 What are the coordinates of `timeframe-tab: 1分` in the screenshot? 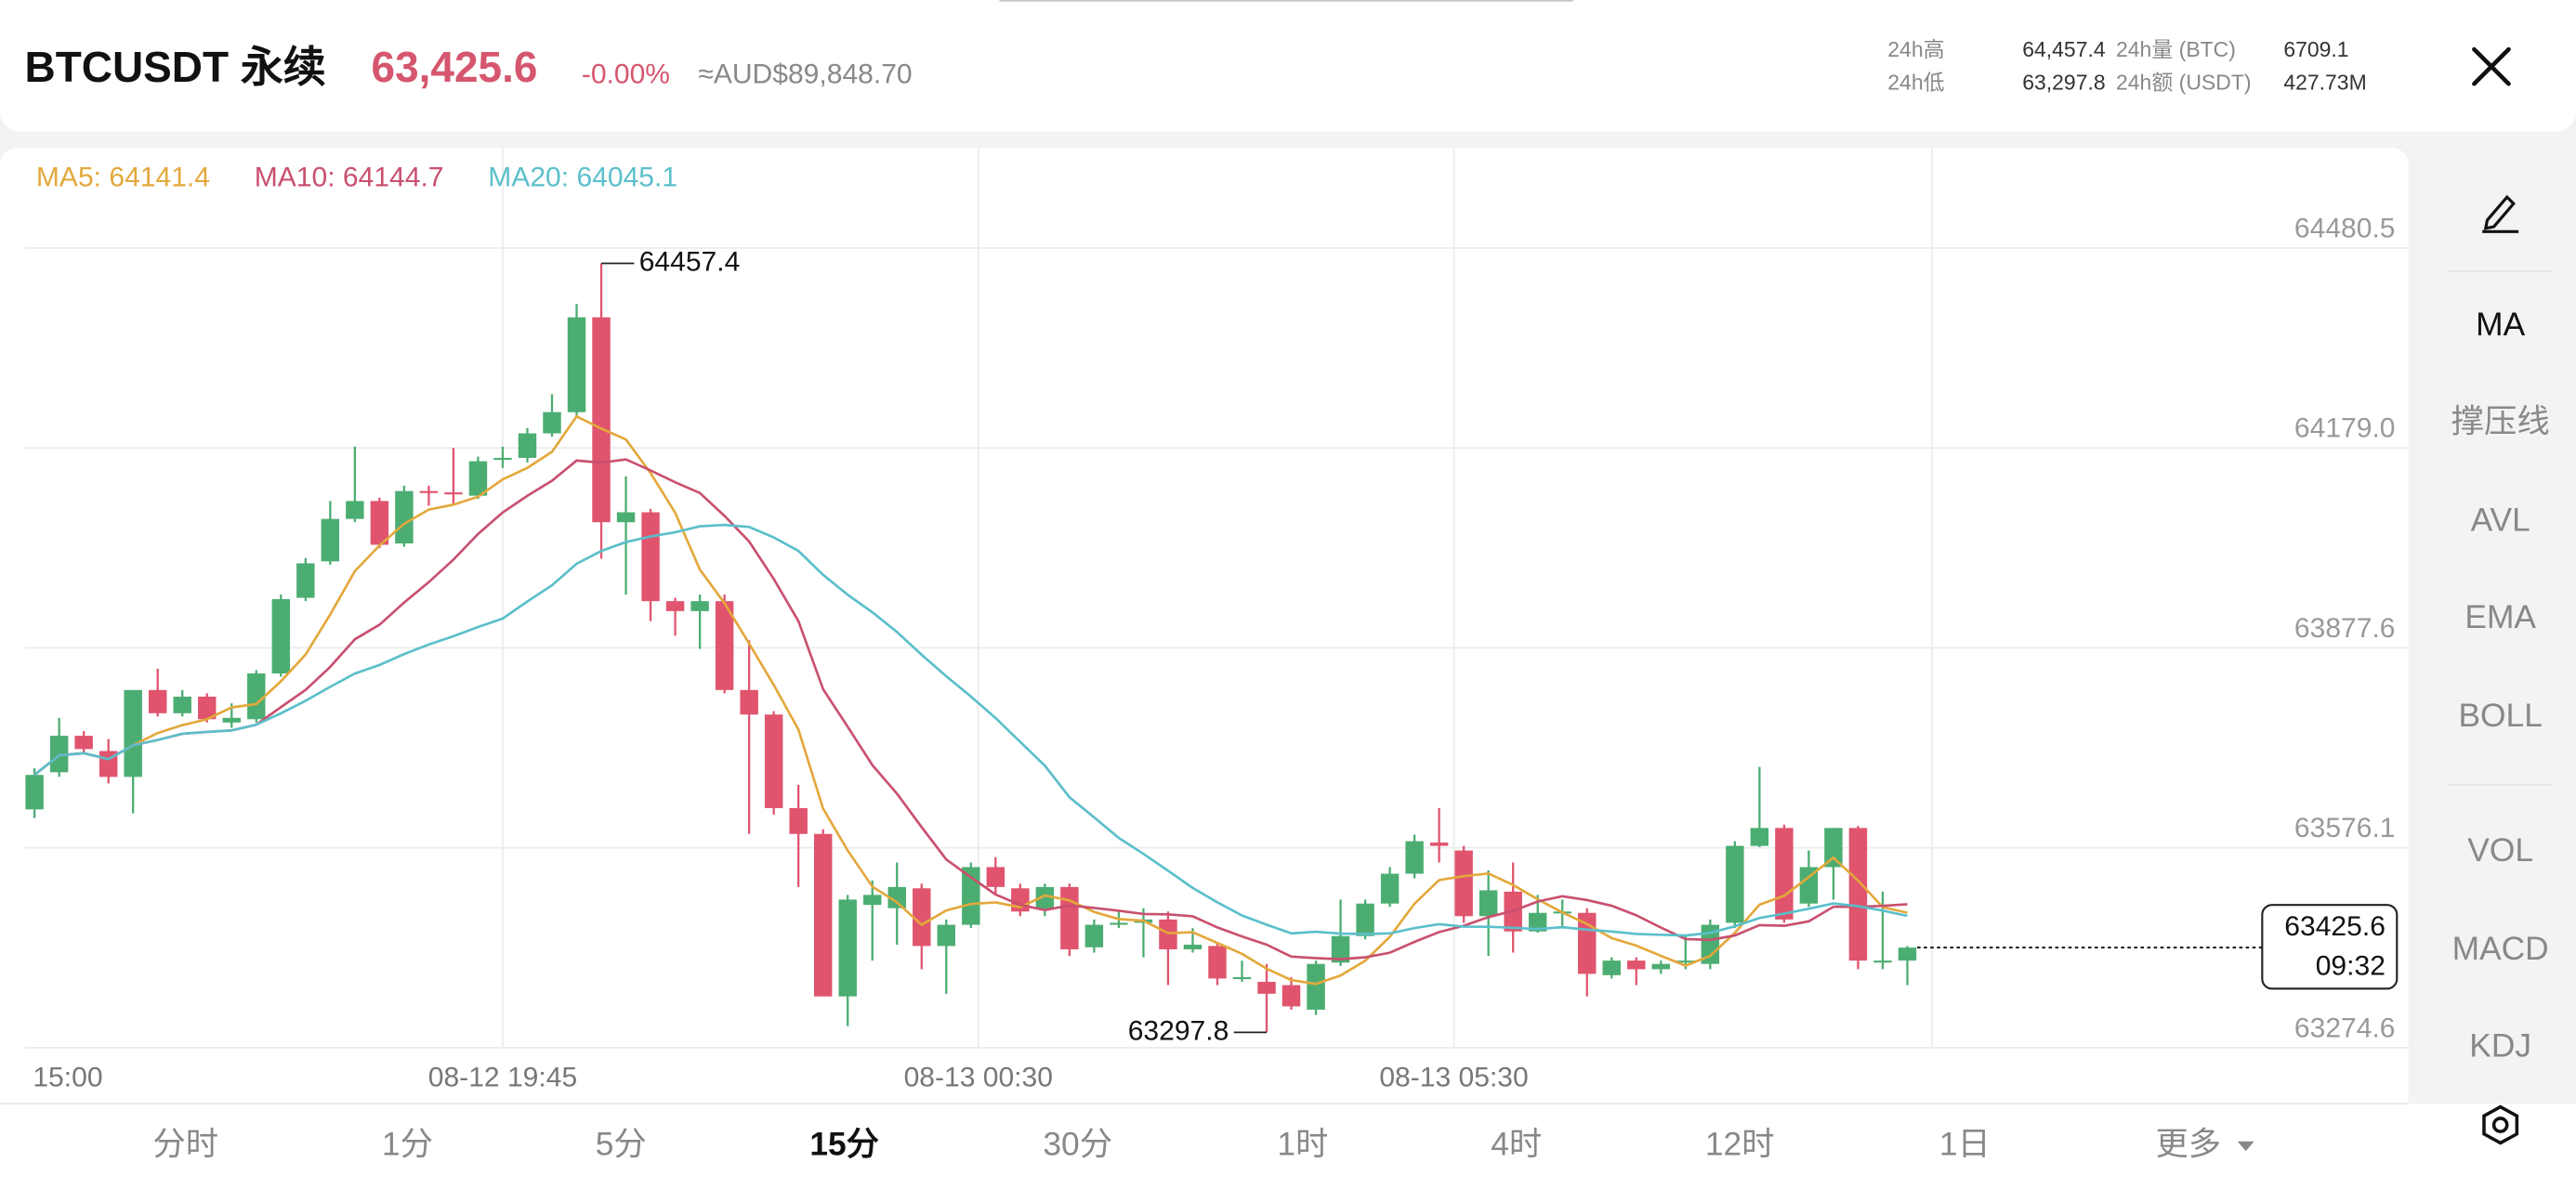 It's located at (407, 1144).